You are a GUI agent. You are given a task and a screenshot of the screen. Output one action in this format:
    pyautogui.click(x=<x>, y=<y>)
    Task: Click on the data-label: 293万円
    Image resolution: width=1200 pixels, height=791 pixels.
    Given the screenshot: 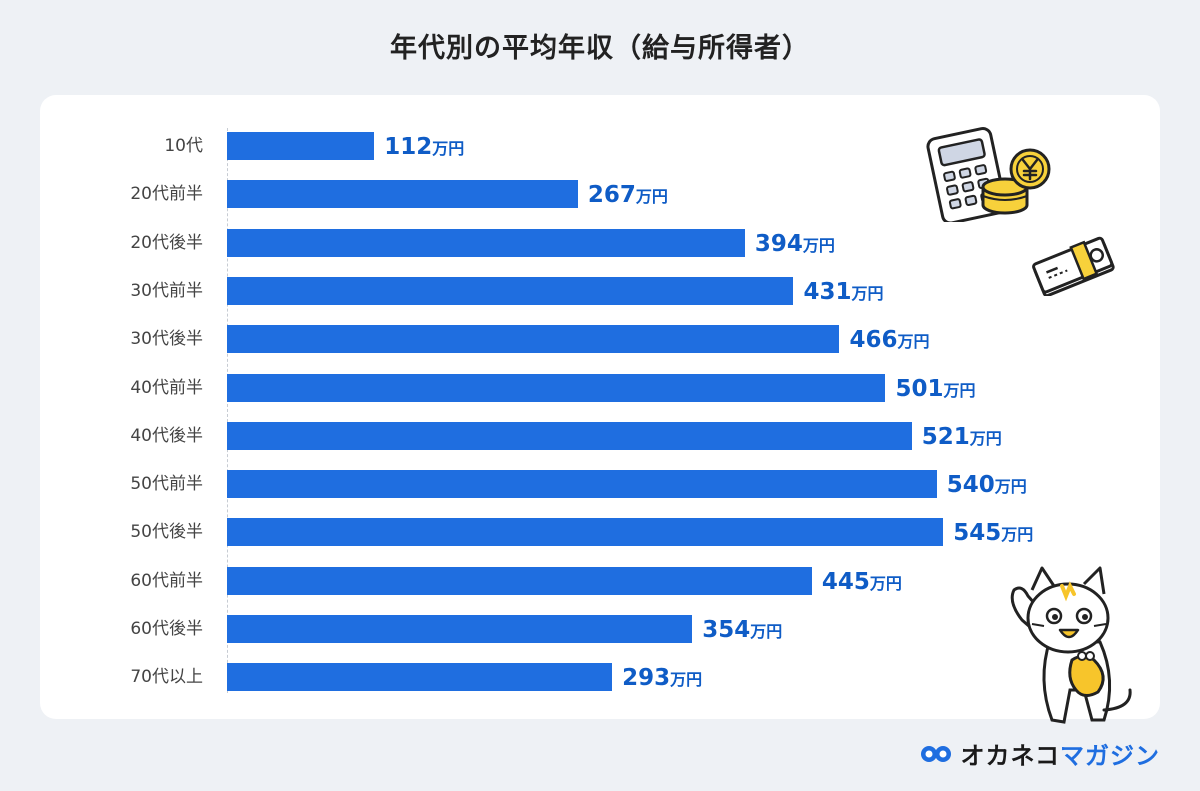 What is the action you would take?
    pyautogui.click(x=662, y=678)
    